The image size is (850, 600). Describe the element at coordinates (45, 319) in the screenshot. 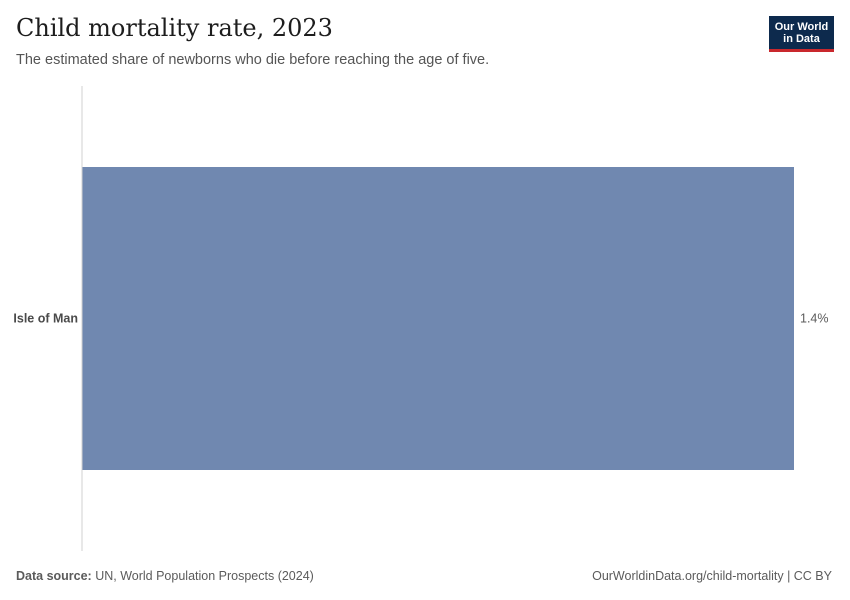

I see `category-label: Isle of Man` at that location.